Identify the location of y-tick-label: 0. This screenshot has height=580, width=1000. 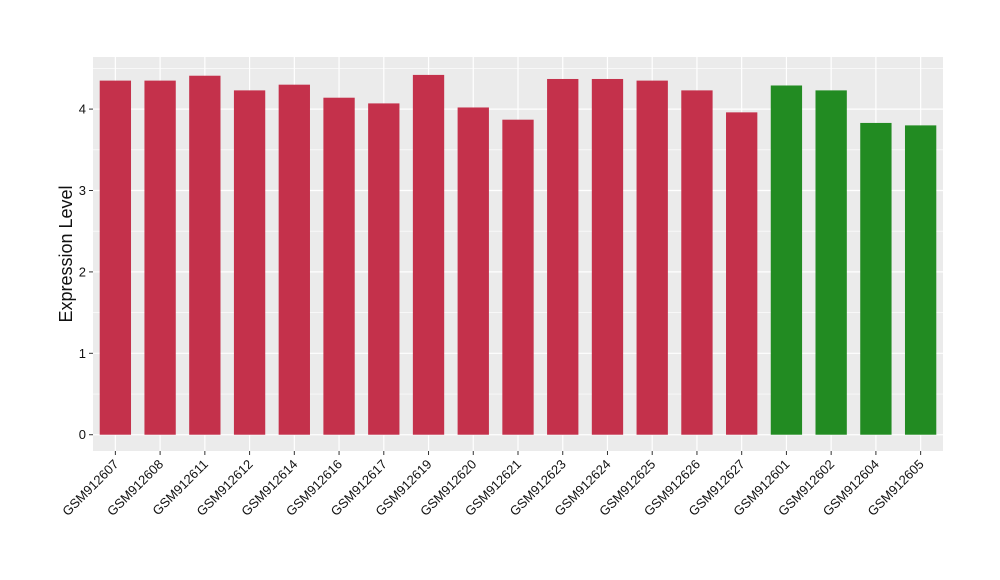
(82, 434).